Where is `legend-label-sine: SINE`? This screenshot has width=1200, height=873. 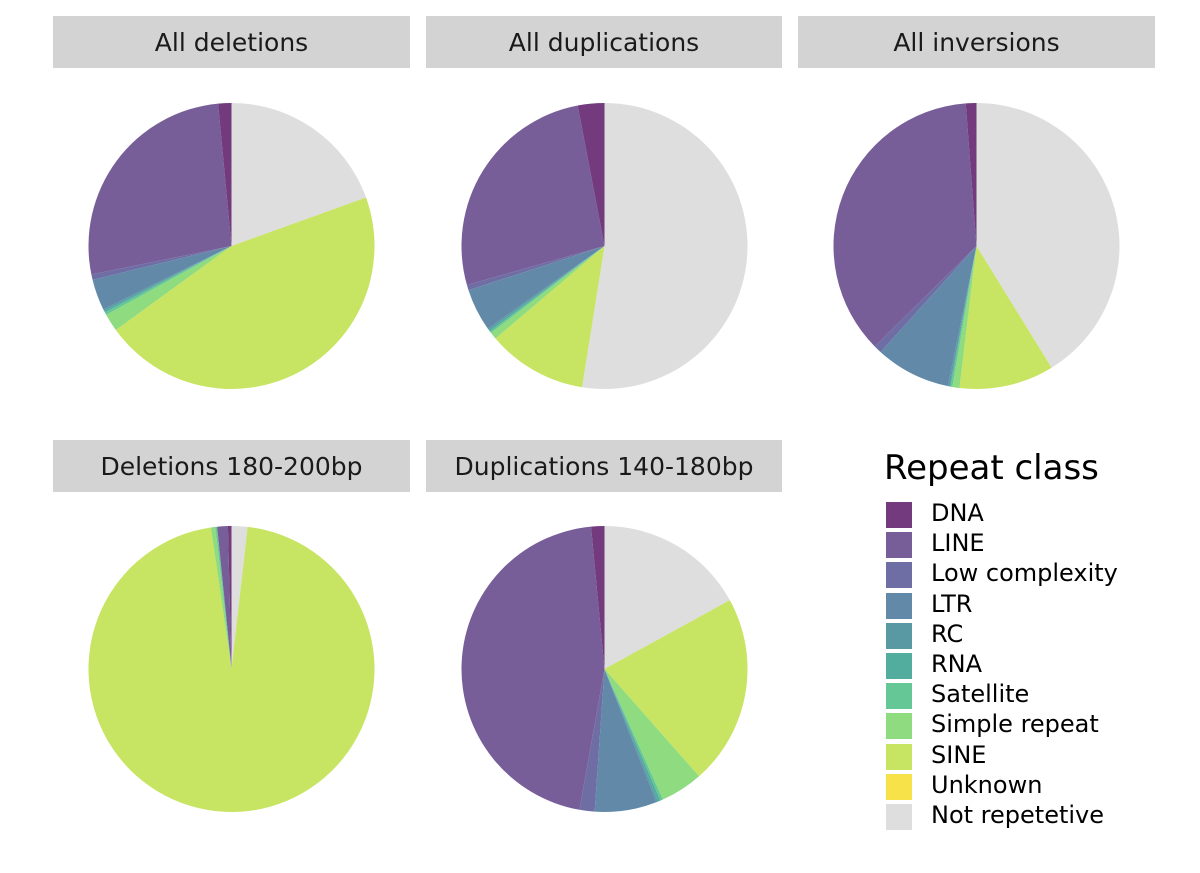 legend-label-sine: SINE is located at coordinates (959, 754).